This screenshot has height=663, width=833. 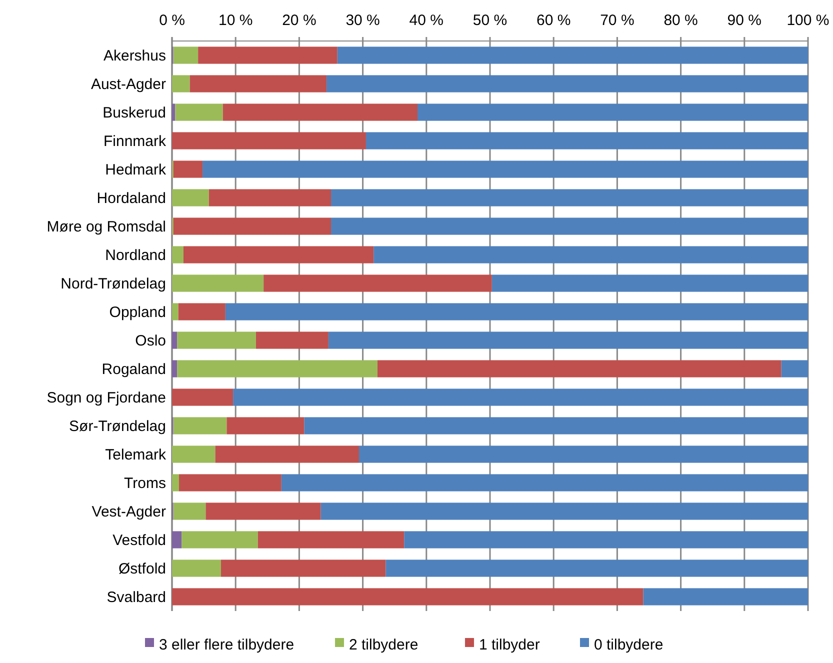 What do you see at coordinates (128, 84) in the screenshot?
I see `y-tick-label: Aust-Agder` at bounding box center [128, 84].